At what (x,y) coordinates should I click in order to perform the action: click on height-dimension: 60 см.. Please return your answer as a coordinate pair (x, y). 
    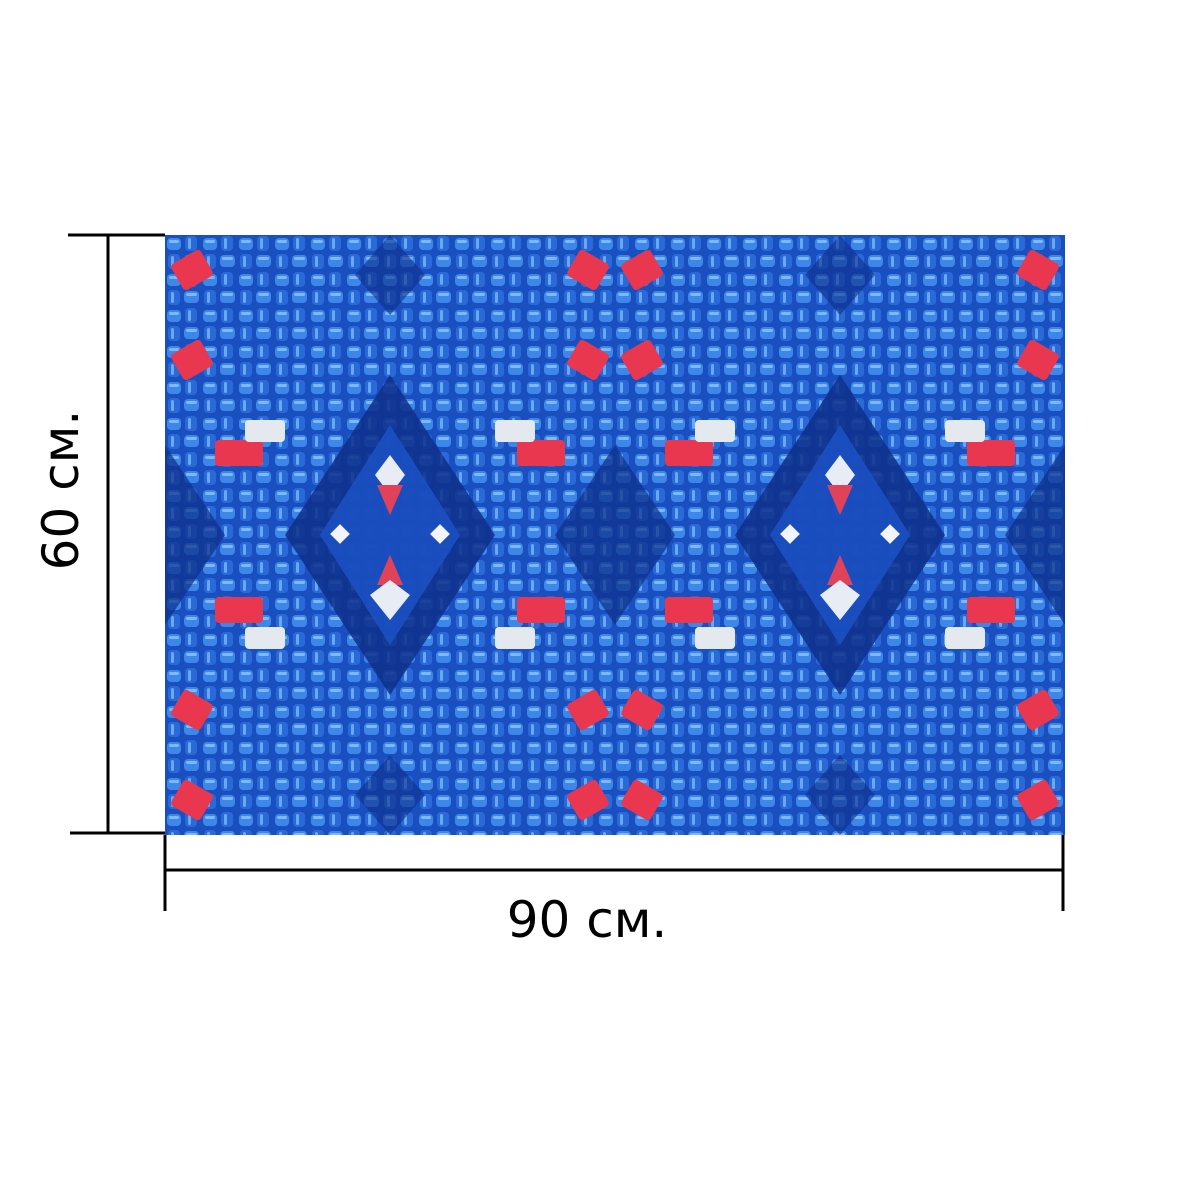
    Looking at the image, I should click on (98, 534).